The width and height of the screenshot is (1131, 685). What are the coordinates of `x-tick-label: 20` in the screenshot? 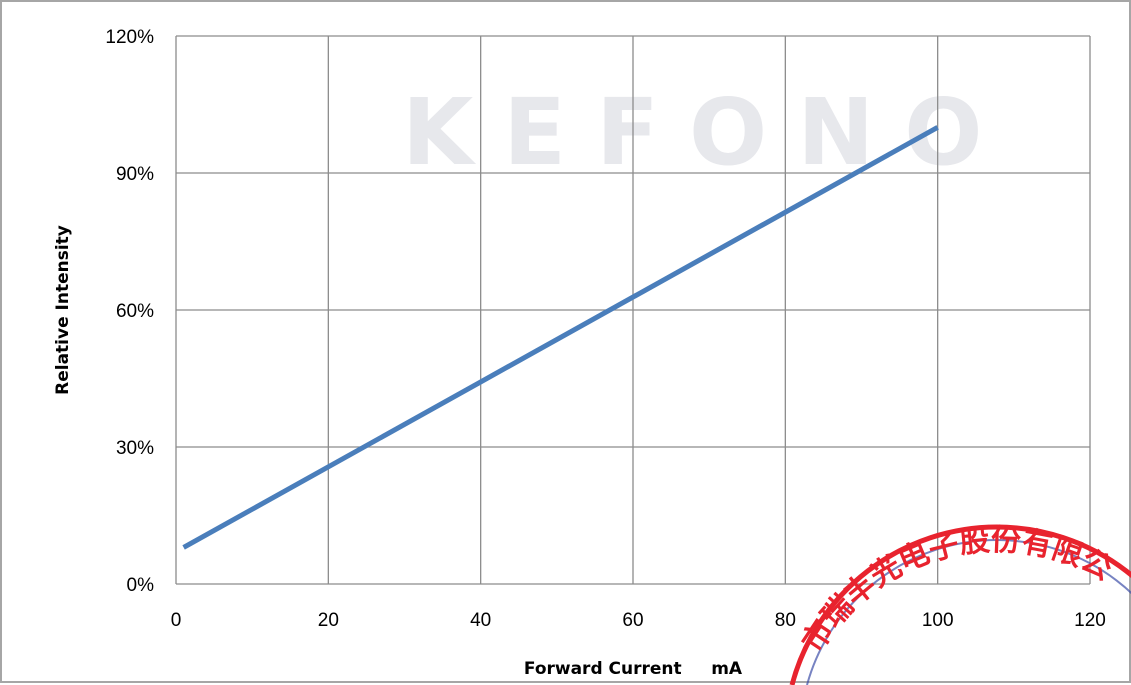 It's located at (328, 620).